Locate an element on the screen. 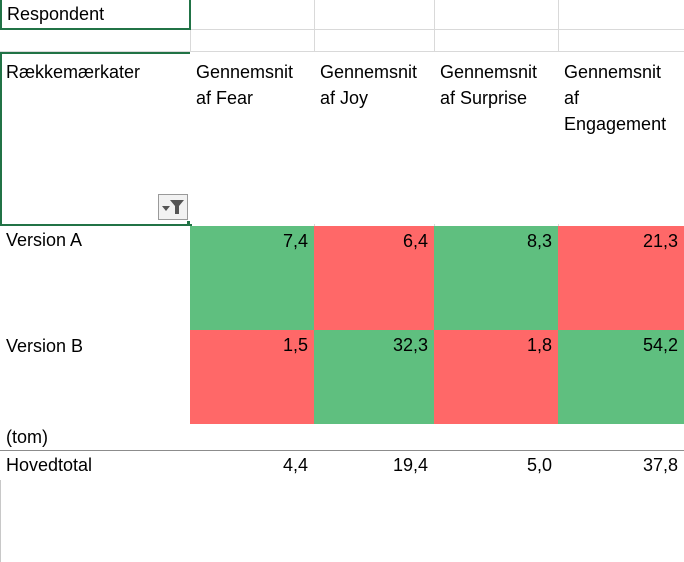 This screenshot has height=562, width=684. grand-total-label: Hovedtotal is located at coordinates (49, 465).